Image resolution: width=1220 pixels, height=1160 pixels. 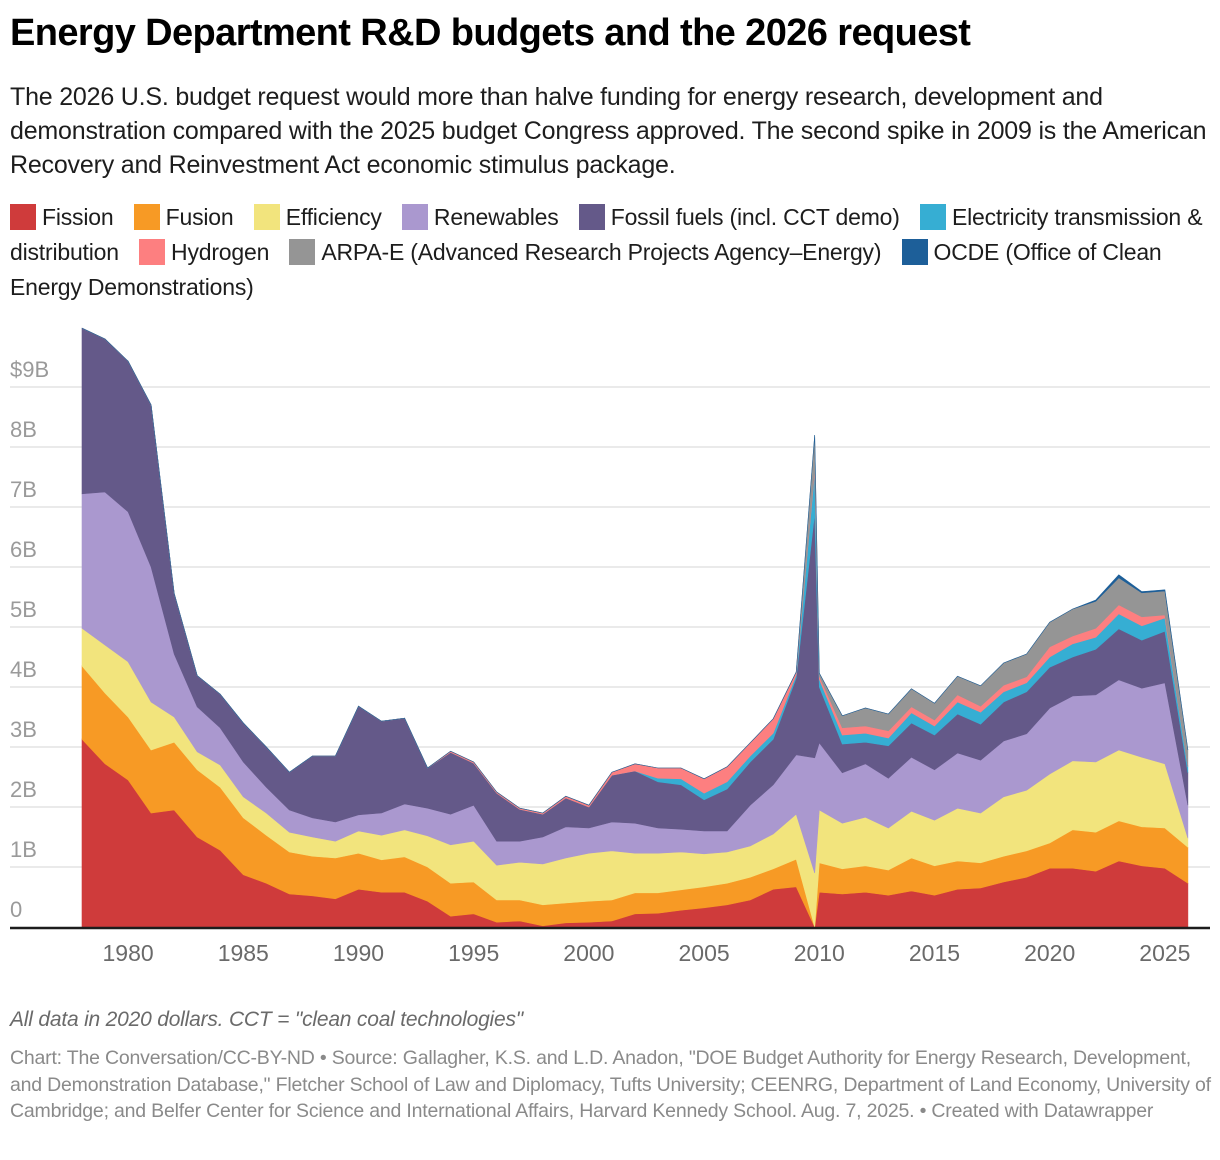 I want to click on legend-label: Electricity transmission & distribution, so click(x=606, y=234).